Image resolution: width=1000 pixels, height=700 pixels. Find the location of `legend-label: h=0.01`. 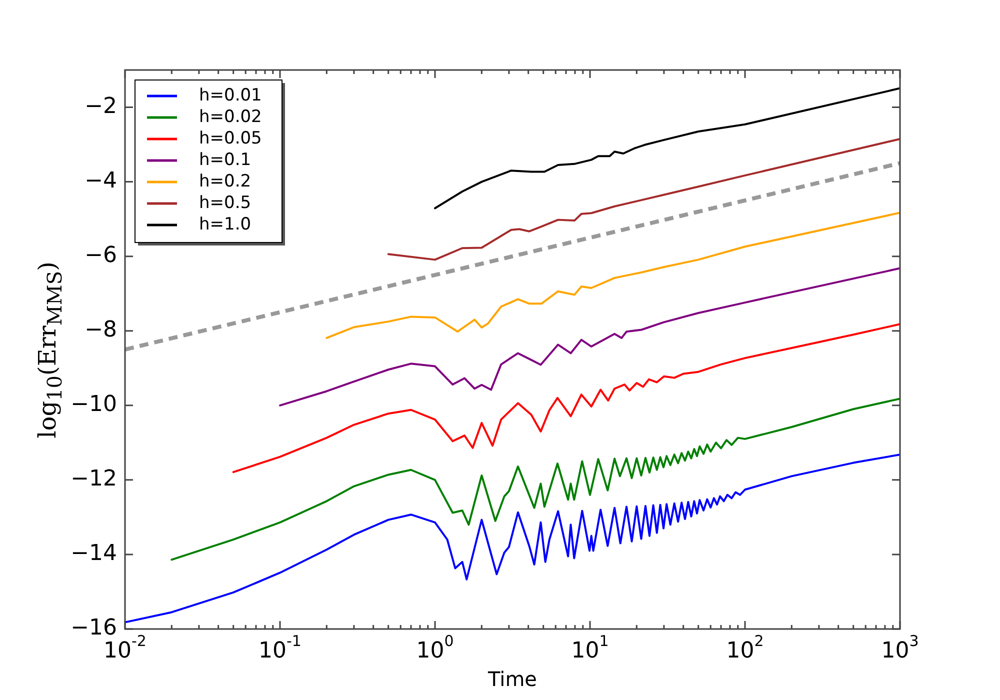

legend-label: h=0.01 is located at coordinates (230, 95).